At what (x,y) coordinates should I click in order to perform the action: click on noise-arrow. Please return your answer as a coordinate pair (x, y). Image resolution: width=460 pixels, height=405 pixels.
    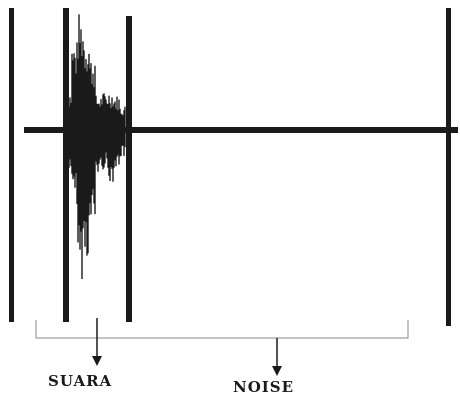
    Looking at the image, I should click on (277, 357).